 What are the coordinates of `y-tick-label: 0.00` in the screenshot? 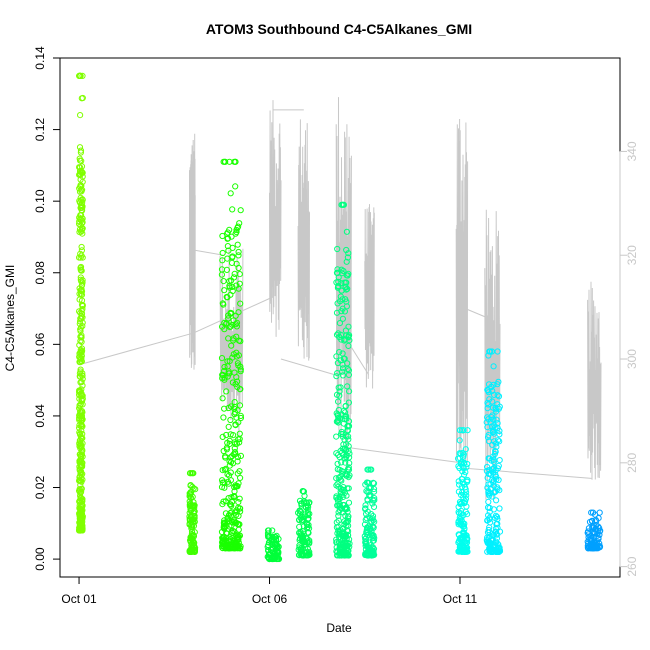 It's located at (40, 559).